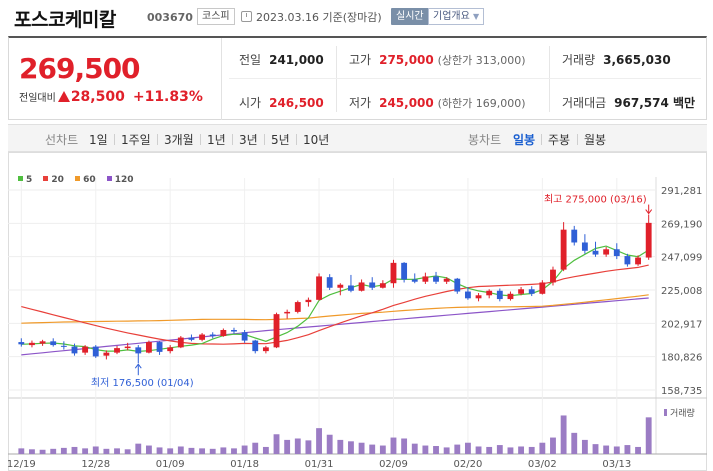 Image resolution: width=713 pixels, height=471 pixels. I want to click on low-cell: 저가 245,000 (하한가 169,000), so click(437, 102).